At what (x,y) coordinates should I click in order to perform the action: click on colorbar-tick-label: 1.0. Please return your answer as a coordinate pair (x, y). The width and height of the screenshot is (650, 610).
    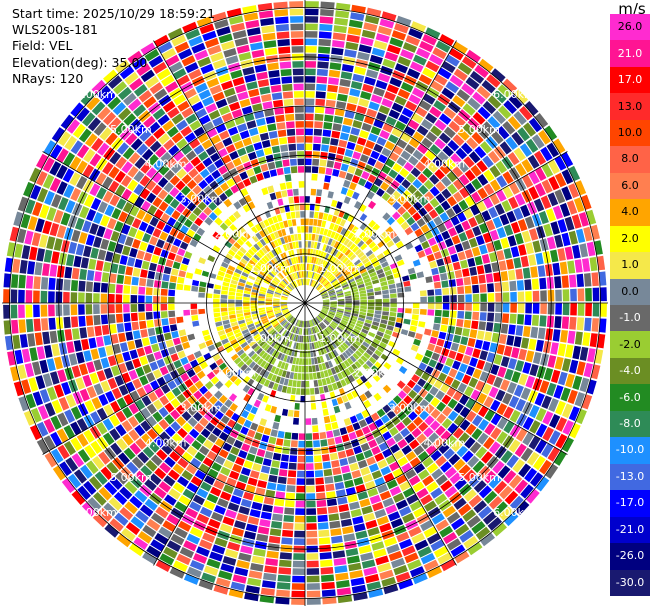
    Looking at the image, I should click on (630, 265).